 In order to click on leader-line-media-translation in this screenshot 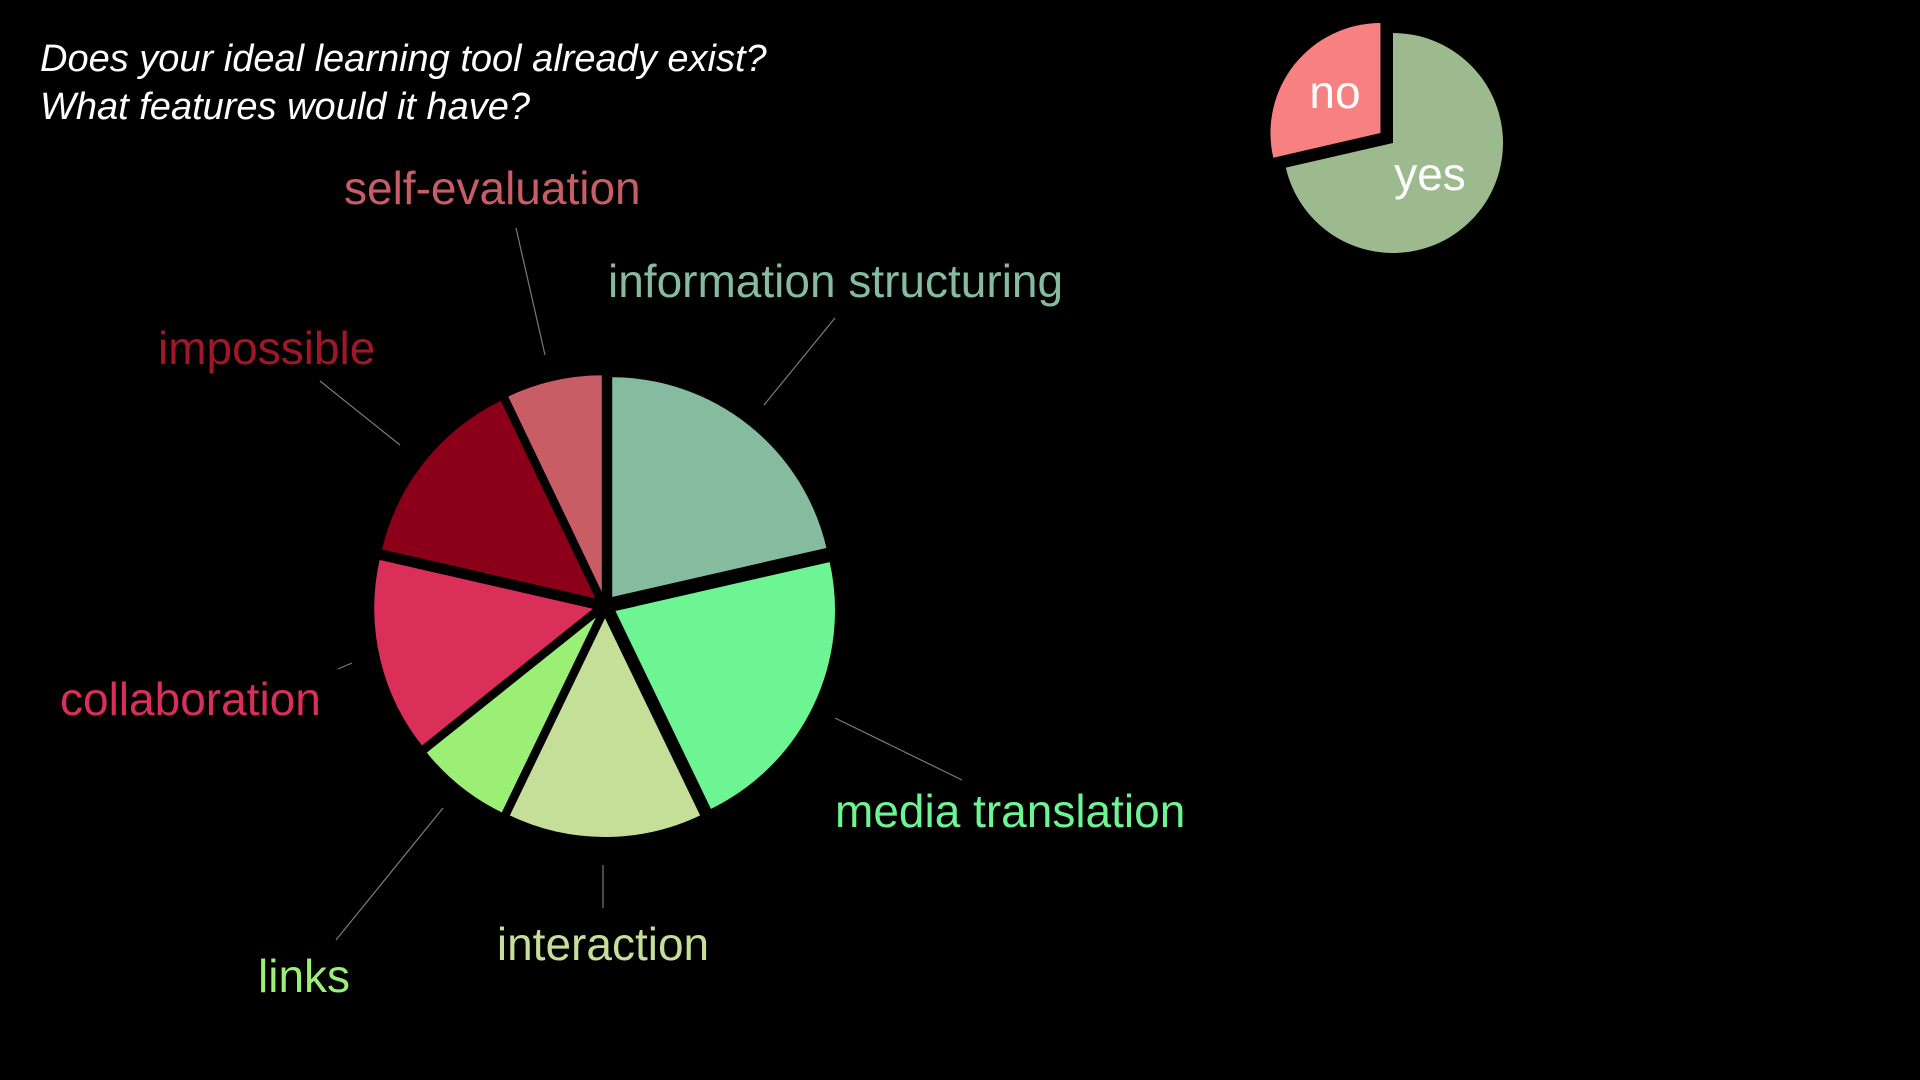, I will do `click(898, 749)`.